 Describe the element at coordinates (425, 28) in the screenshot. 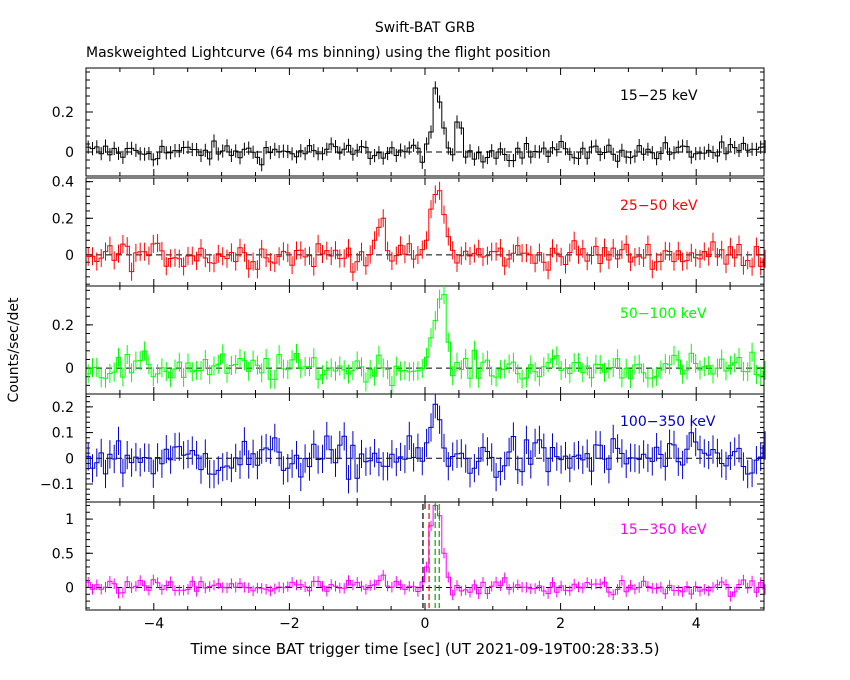

I see `chart-title: Swift-BAT GRB` at that location.